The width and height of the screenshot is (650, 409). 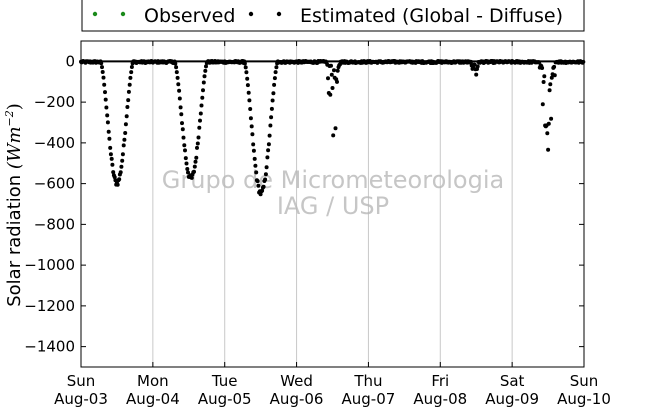 I want to click on y-tick-label: −1200, so click(x=49, y=306).